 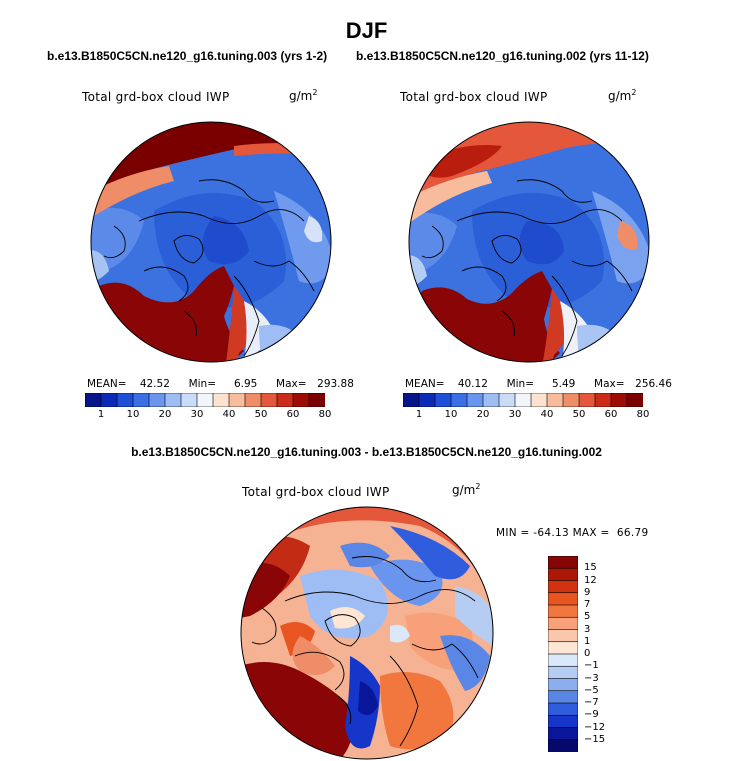 I want to click on diff-colorbar-tick-label: 12, so click(x=590, y=580).